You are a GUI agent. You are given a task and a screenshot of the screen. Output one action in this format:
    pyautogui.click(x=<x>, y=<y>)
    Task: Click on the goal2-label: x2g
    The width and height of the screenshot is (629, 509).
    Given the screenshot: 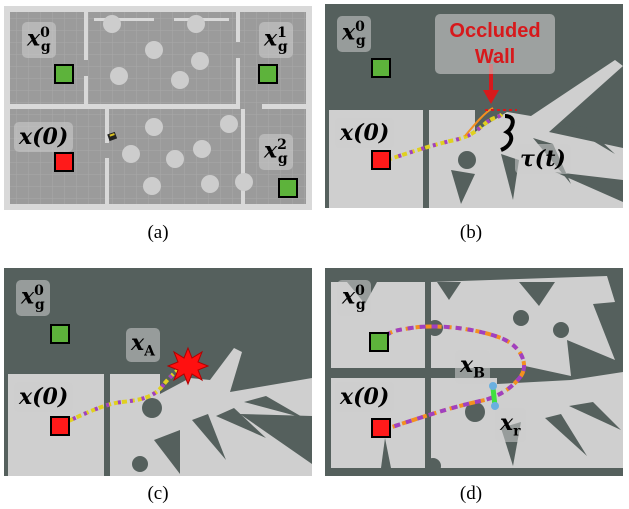 What is the action you would take?
    pyautogui.click(x=276, y=152)
    